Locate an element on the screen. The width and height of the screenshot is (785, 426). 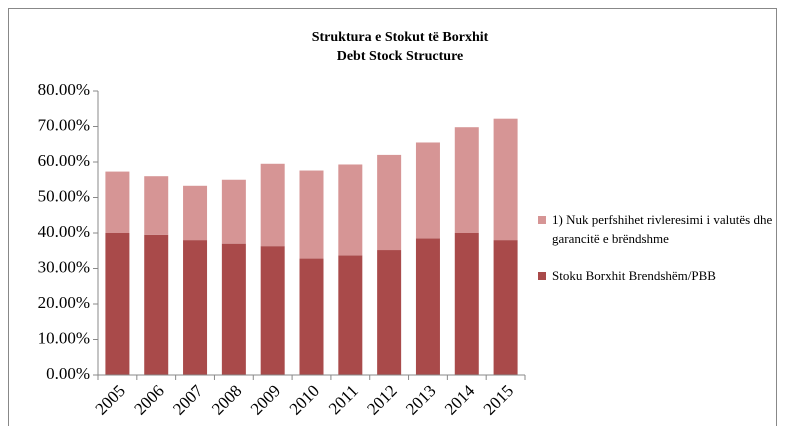
x-tick-label: 2009 is located at coordinates (265, 399).